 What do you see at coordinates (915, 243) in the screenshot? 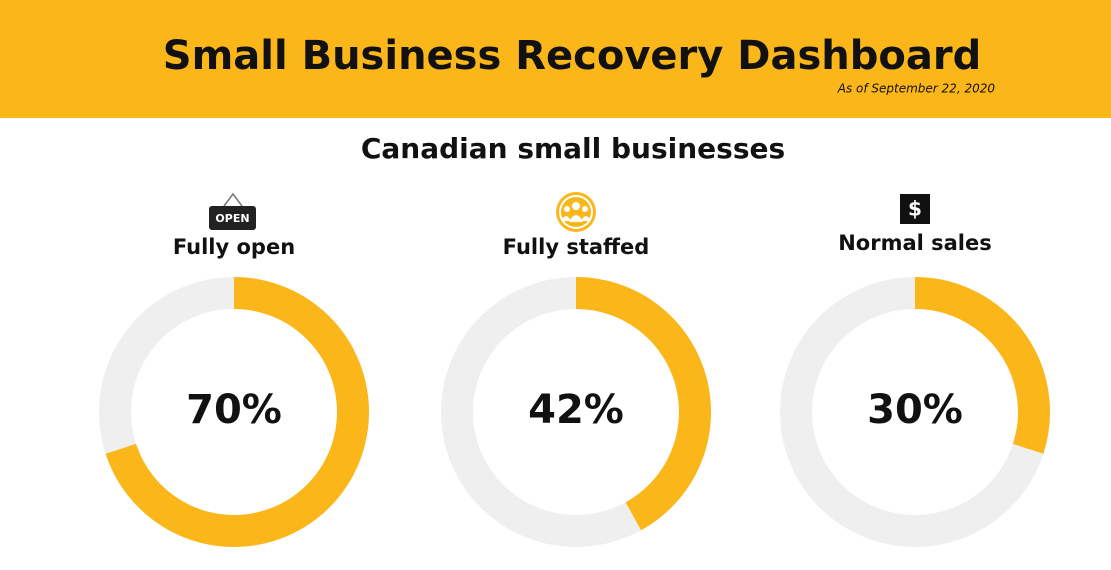
I see `donut-title: Normal sales` at bounding box center [915, 243].